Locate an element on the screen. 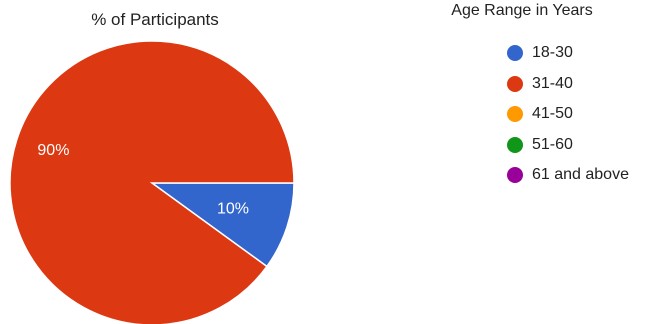  legend-item-31-40: 31-40 is located at coordinates (568, 84).